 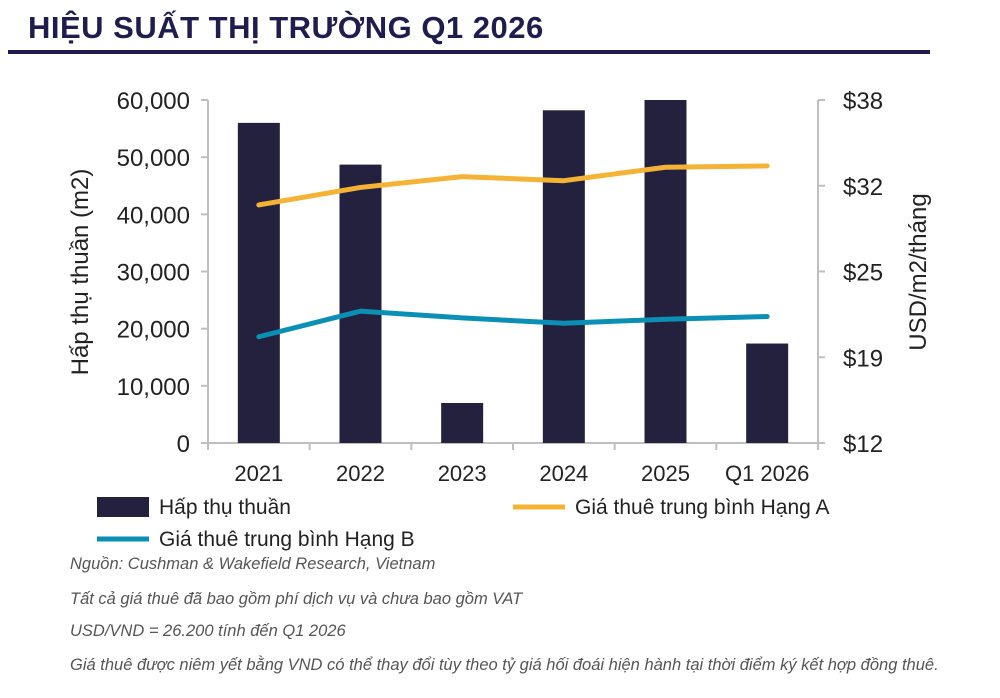 What do you see at coordinates (286, 27) in the screenshot?
I see `page-title: HIỆU SUẤT THỊ TRƯỜNG Q1 2026` at bounding box center [286, 27].